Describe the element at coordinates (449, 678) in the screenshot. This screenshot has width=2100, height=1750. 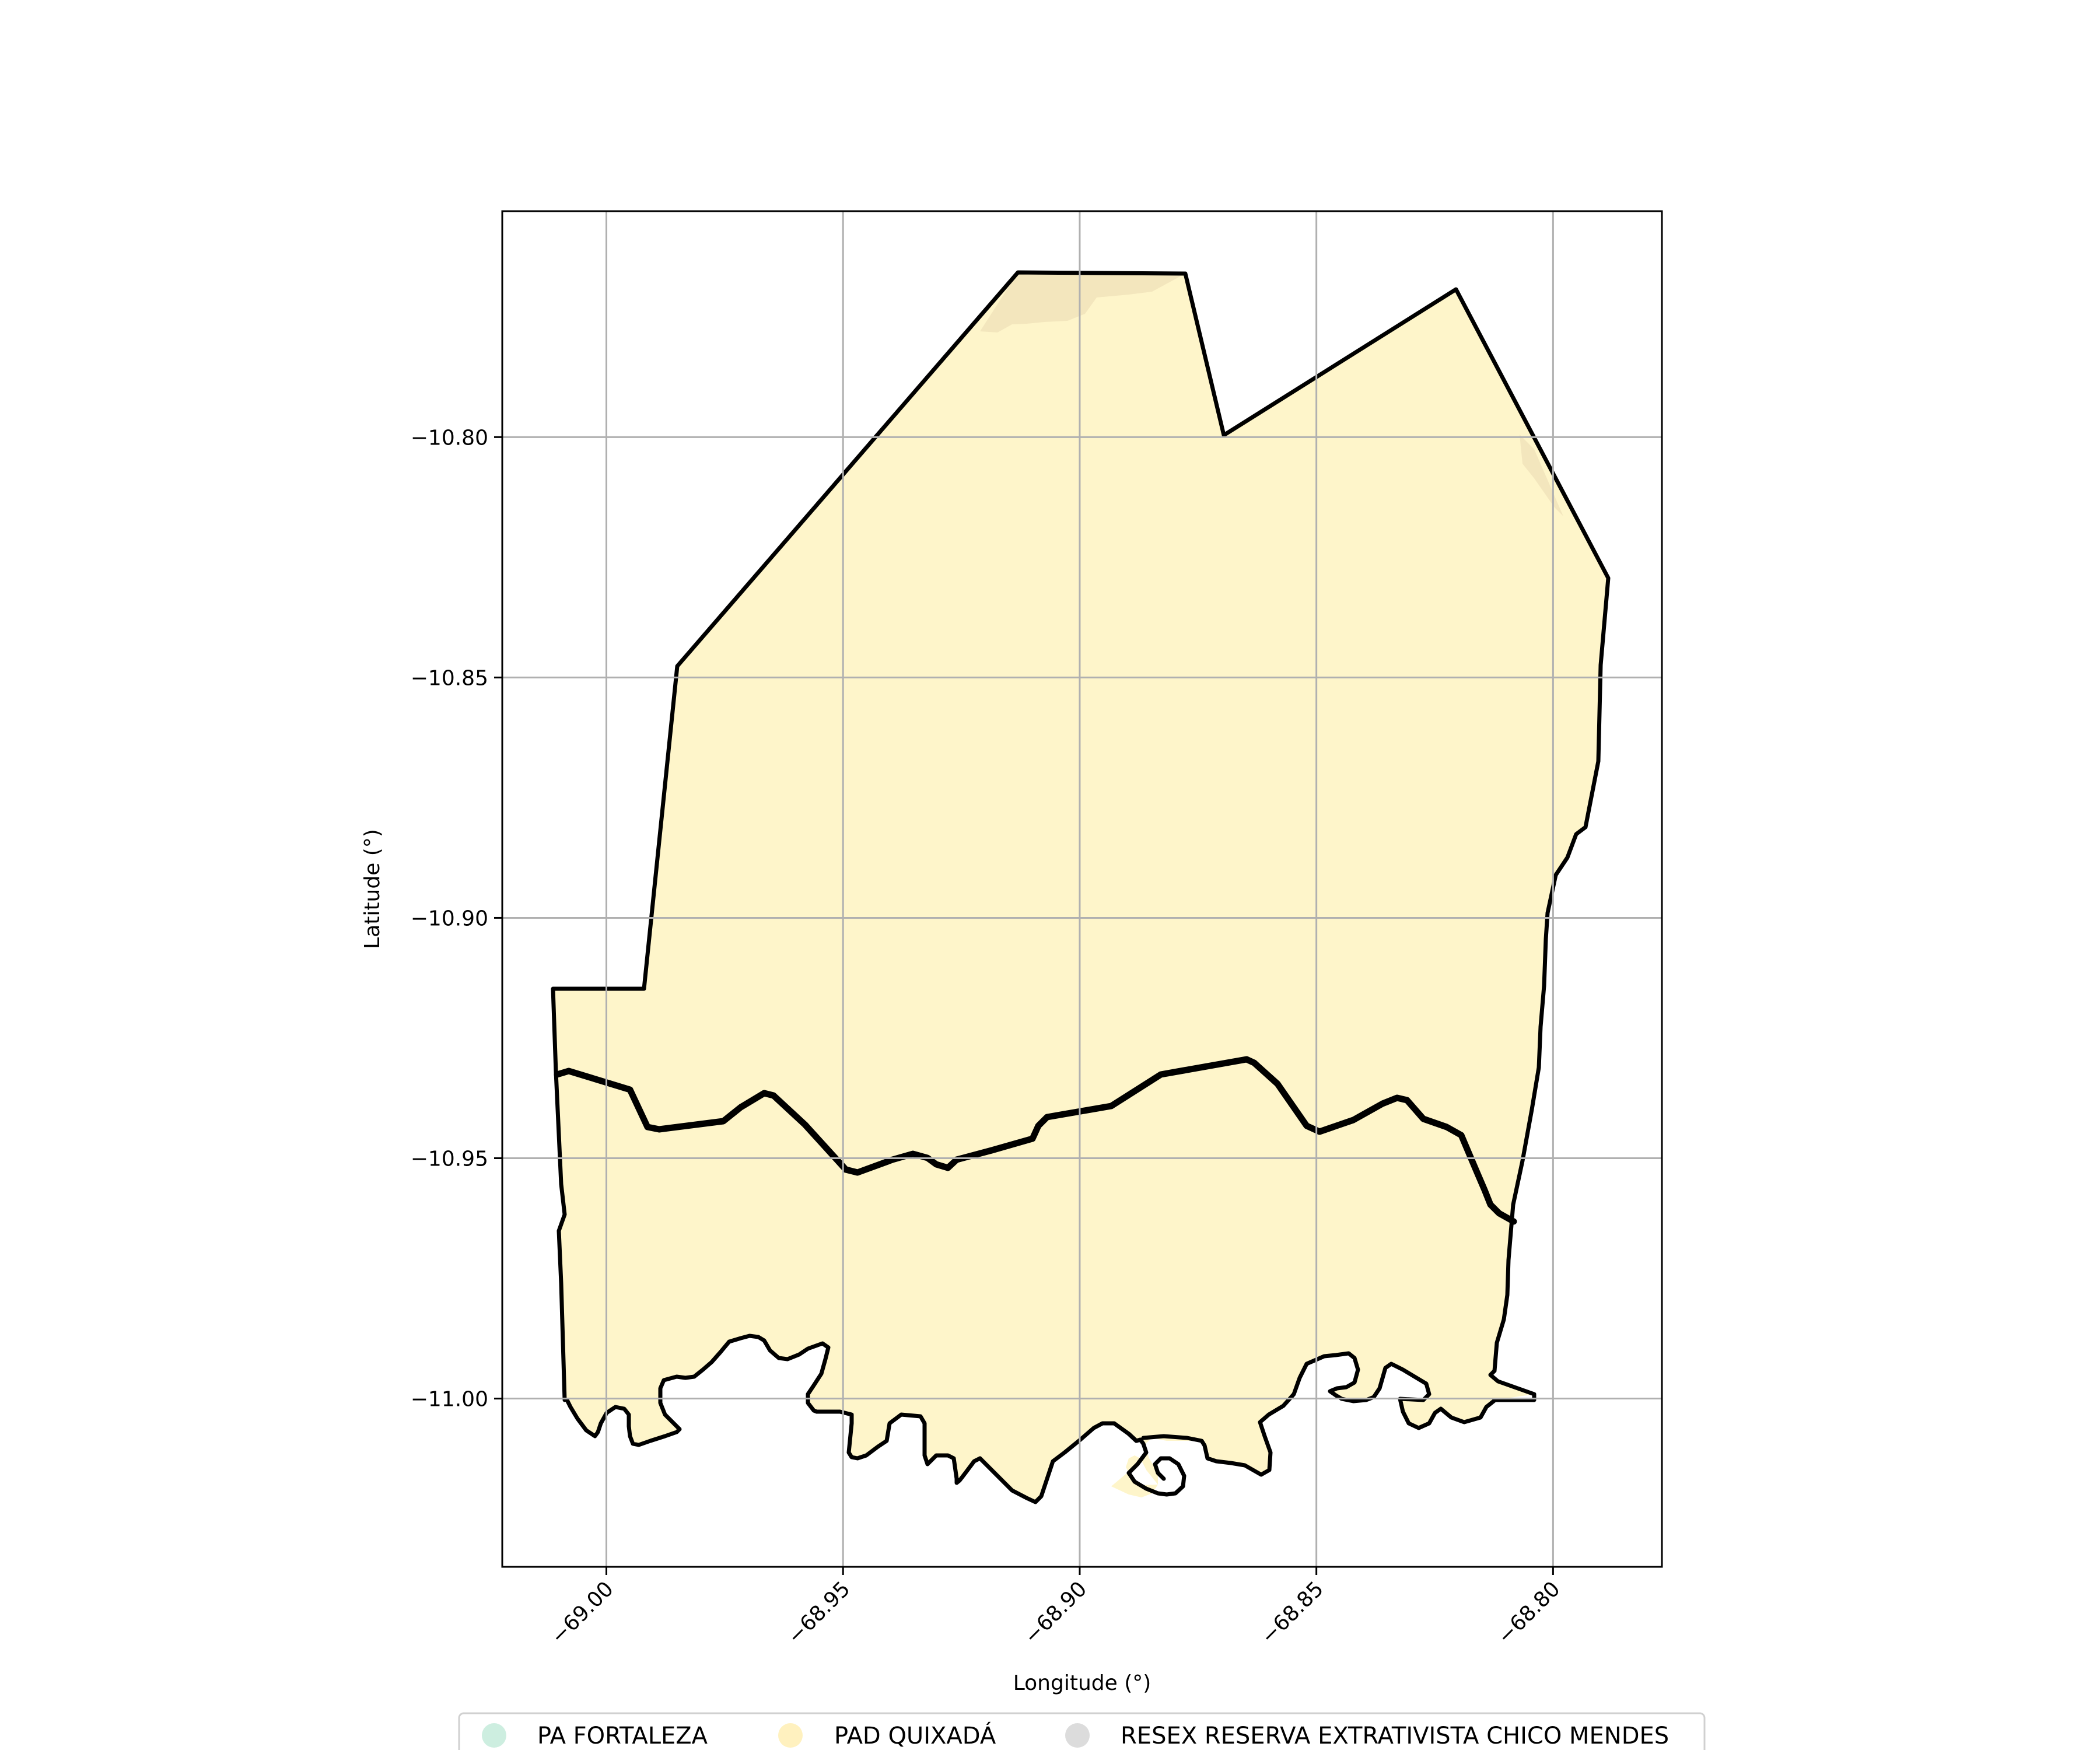
I see `y-tick-label: −10.85` at that location.